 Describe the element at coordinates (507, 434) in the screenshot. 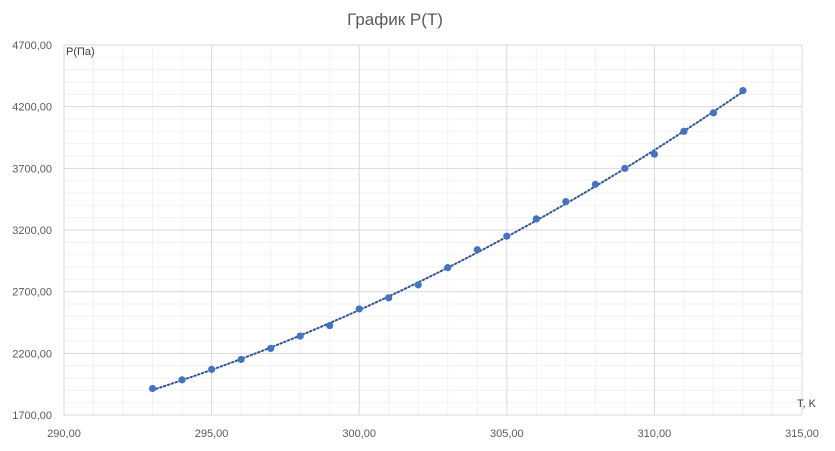

I see `x-tick-label: 305,00` at that location.